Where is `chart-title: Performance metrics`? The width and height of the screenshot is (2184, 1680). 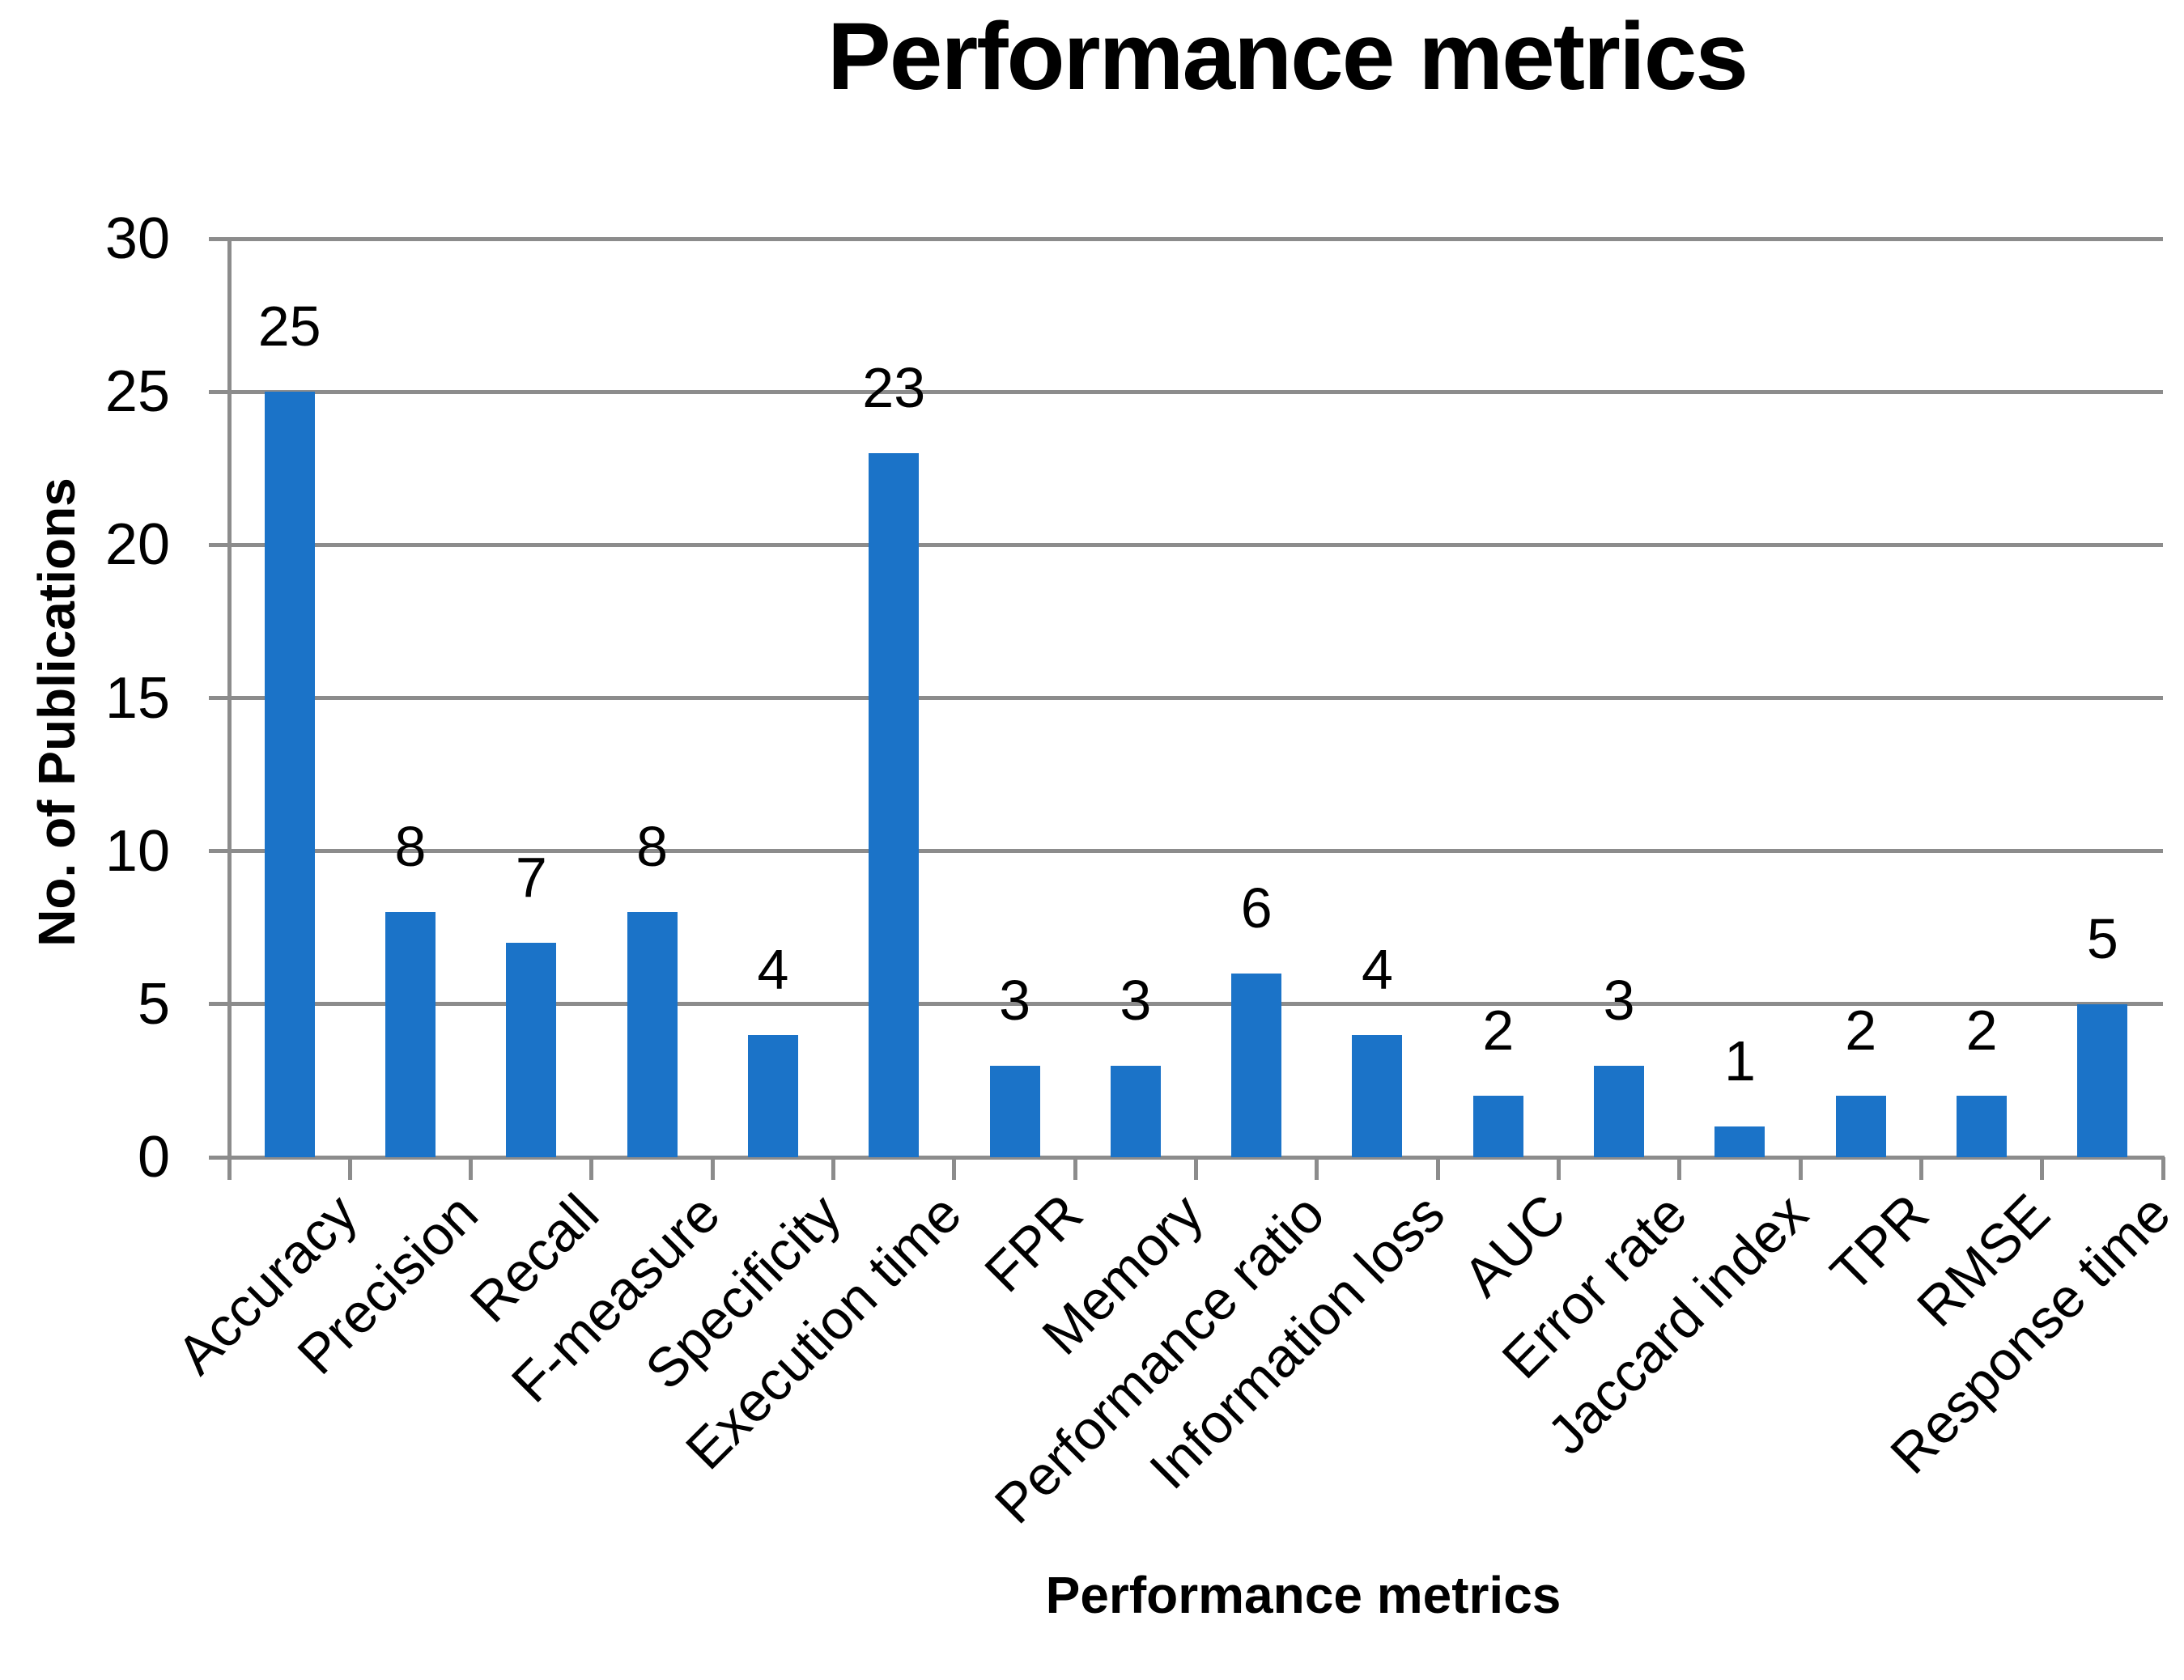 chart-title: Performance metrics is located at coordinates (1287, 57).